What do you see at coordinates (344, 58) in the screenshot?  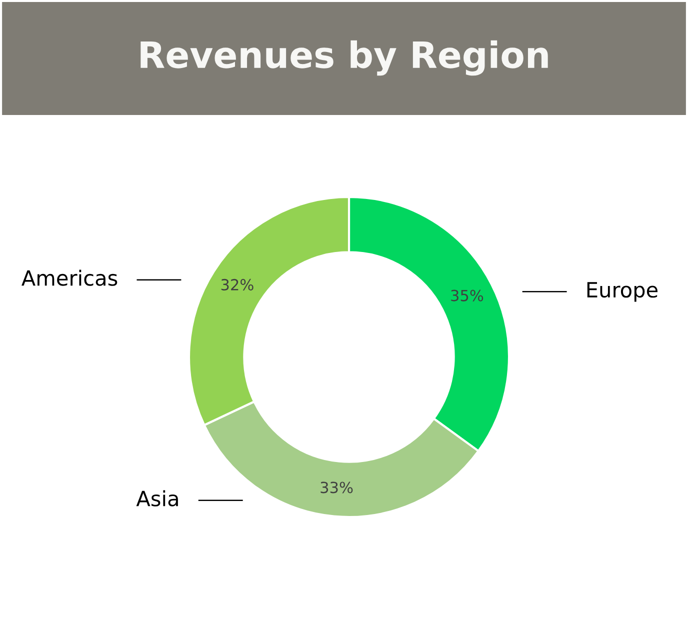 I see `chart-title: Revenues by Region` at bounding box center [344, 58].